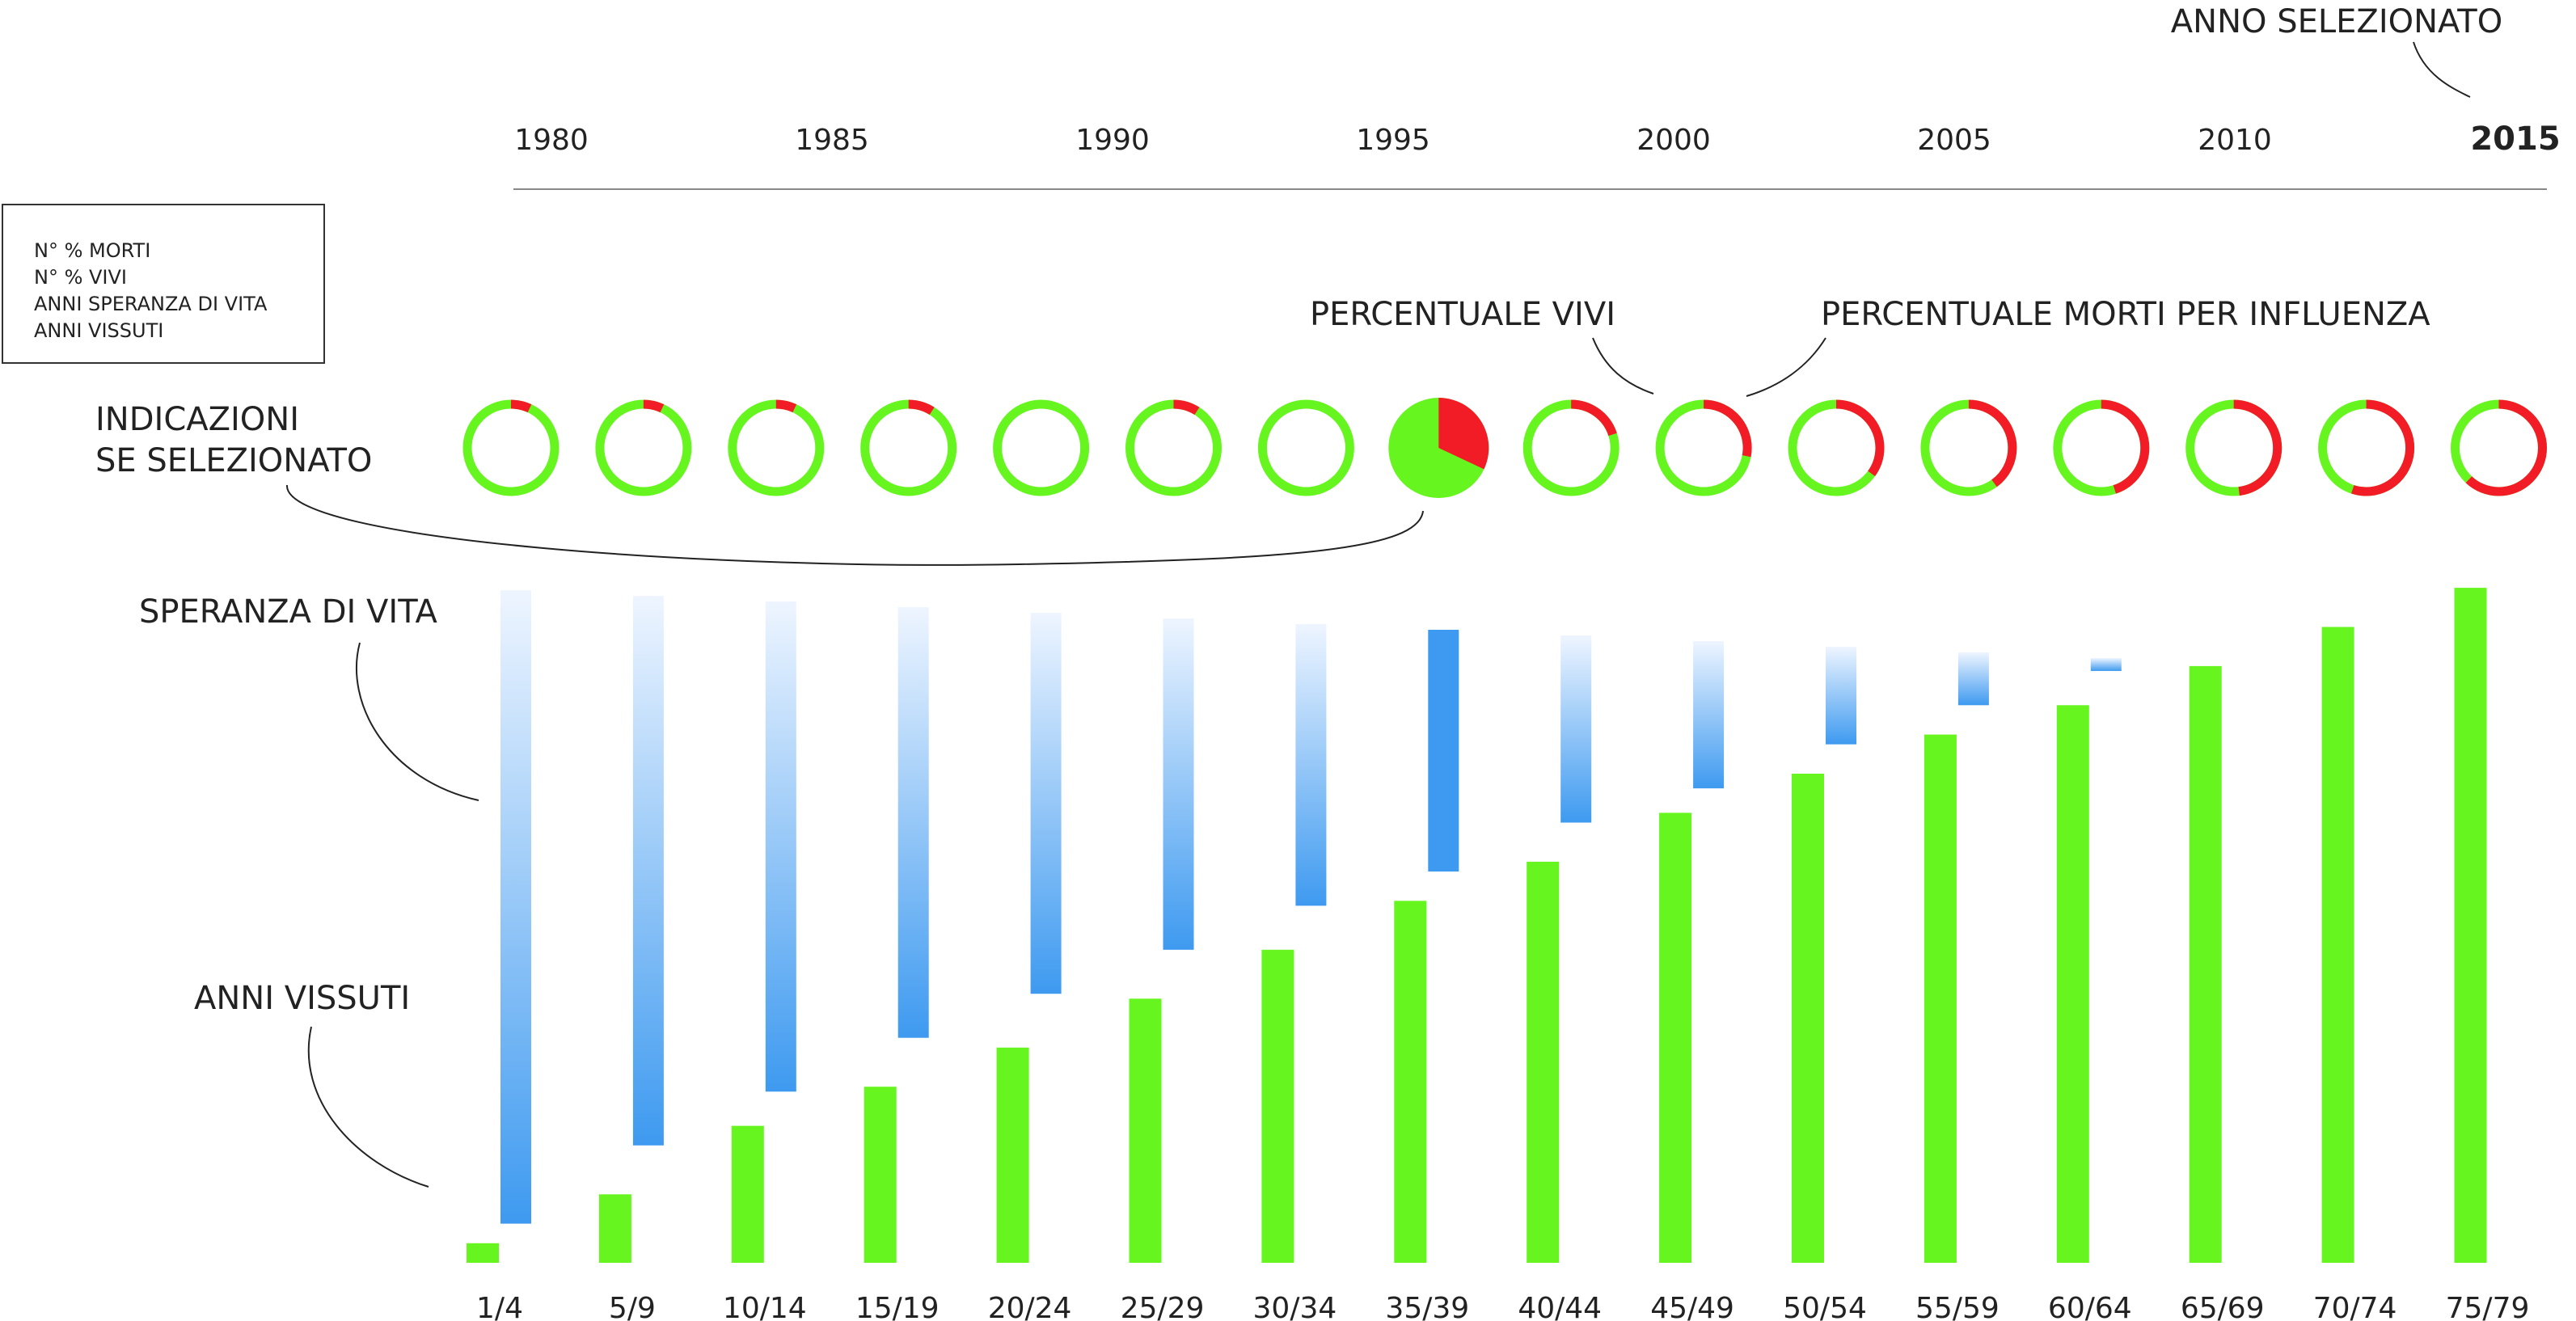 This screenshot has height=1321, width=2576. I want to click on legend-item-vivi: N° % VIVI, so click(81, 277).